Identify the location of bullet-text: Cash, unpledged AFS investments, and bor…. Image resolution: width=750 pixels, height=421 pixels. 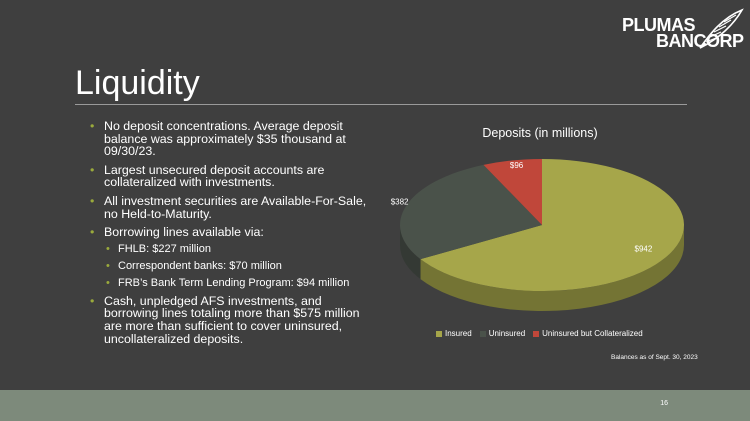
(232, 319).